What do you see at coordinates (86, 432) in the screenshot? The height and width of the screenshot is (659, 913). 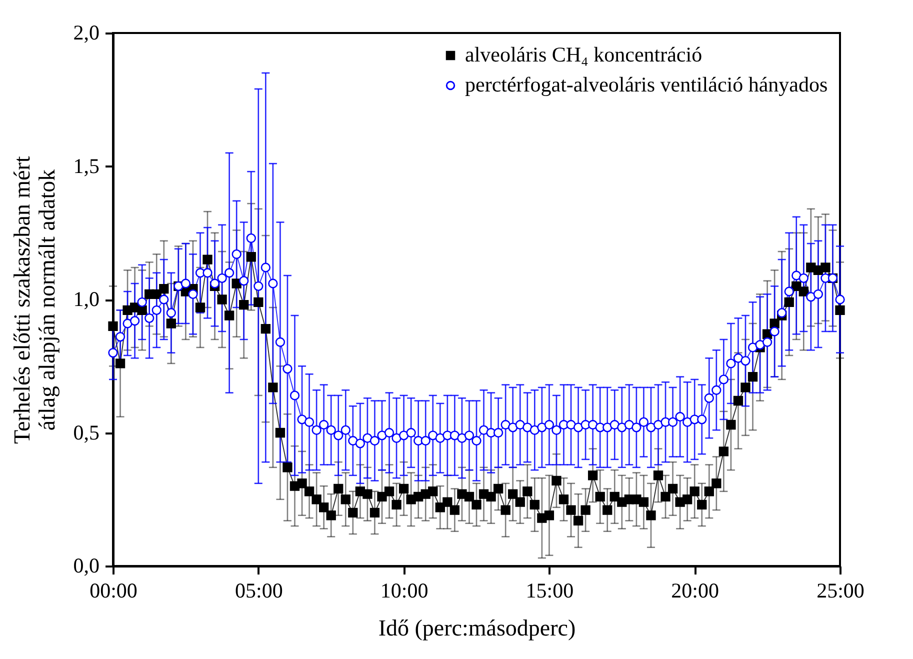 I see `y-tick-label: 0,5` at bounding box center [86, 432].